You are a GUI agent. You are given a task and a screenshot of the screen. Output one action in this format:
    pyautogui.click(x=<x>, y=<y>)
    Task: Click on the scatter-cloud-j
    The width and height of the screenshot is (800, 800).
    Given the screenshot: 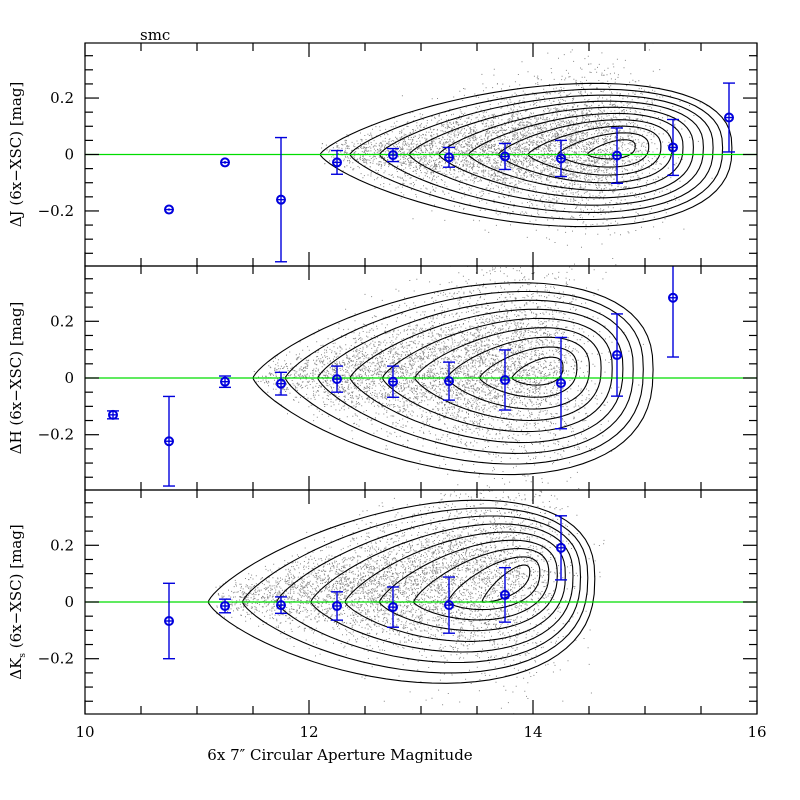 What is the action you would take?
    pyautogui.click(x=517, y=154)
    